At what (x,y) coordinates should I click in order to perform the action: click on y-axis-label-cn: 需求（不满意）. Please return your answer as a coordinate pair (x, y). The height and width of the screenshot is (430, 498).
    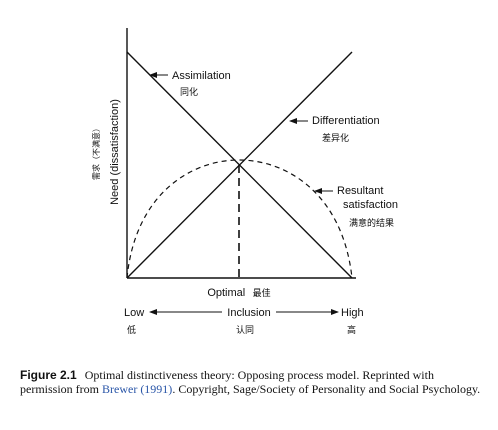
    Looking at the image, I should click on (96, 152).